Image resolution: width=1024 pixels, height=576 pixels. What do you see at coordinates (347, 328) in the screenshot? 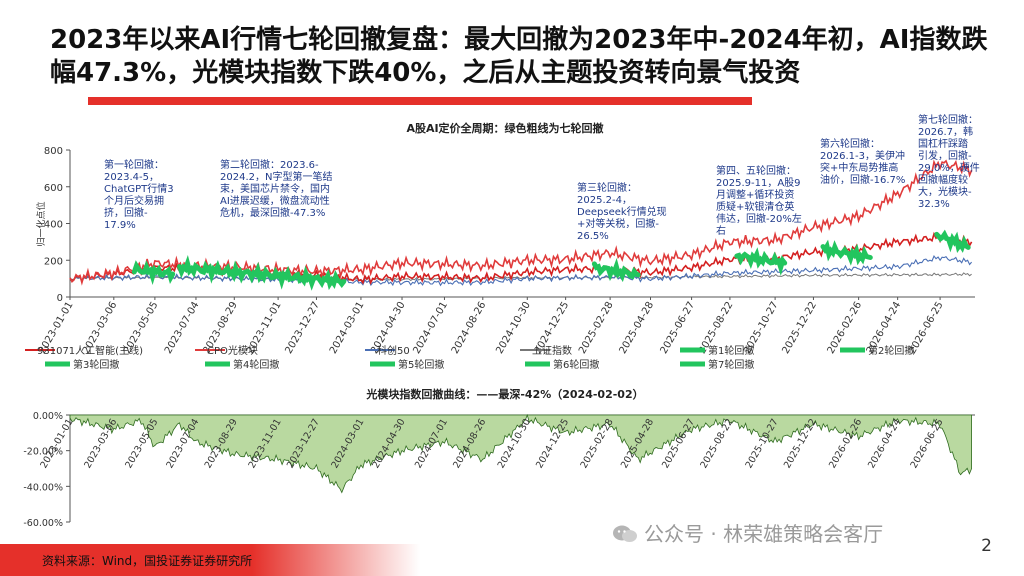
I see `x-tick-label: 2024-03-01` at bounding box center [347, 328].